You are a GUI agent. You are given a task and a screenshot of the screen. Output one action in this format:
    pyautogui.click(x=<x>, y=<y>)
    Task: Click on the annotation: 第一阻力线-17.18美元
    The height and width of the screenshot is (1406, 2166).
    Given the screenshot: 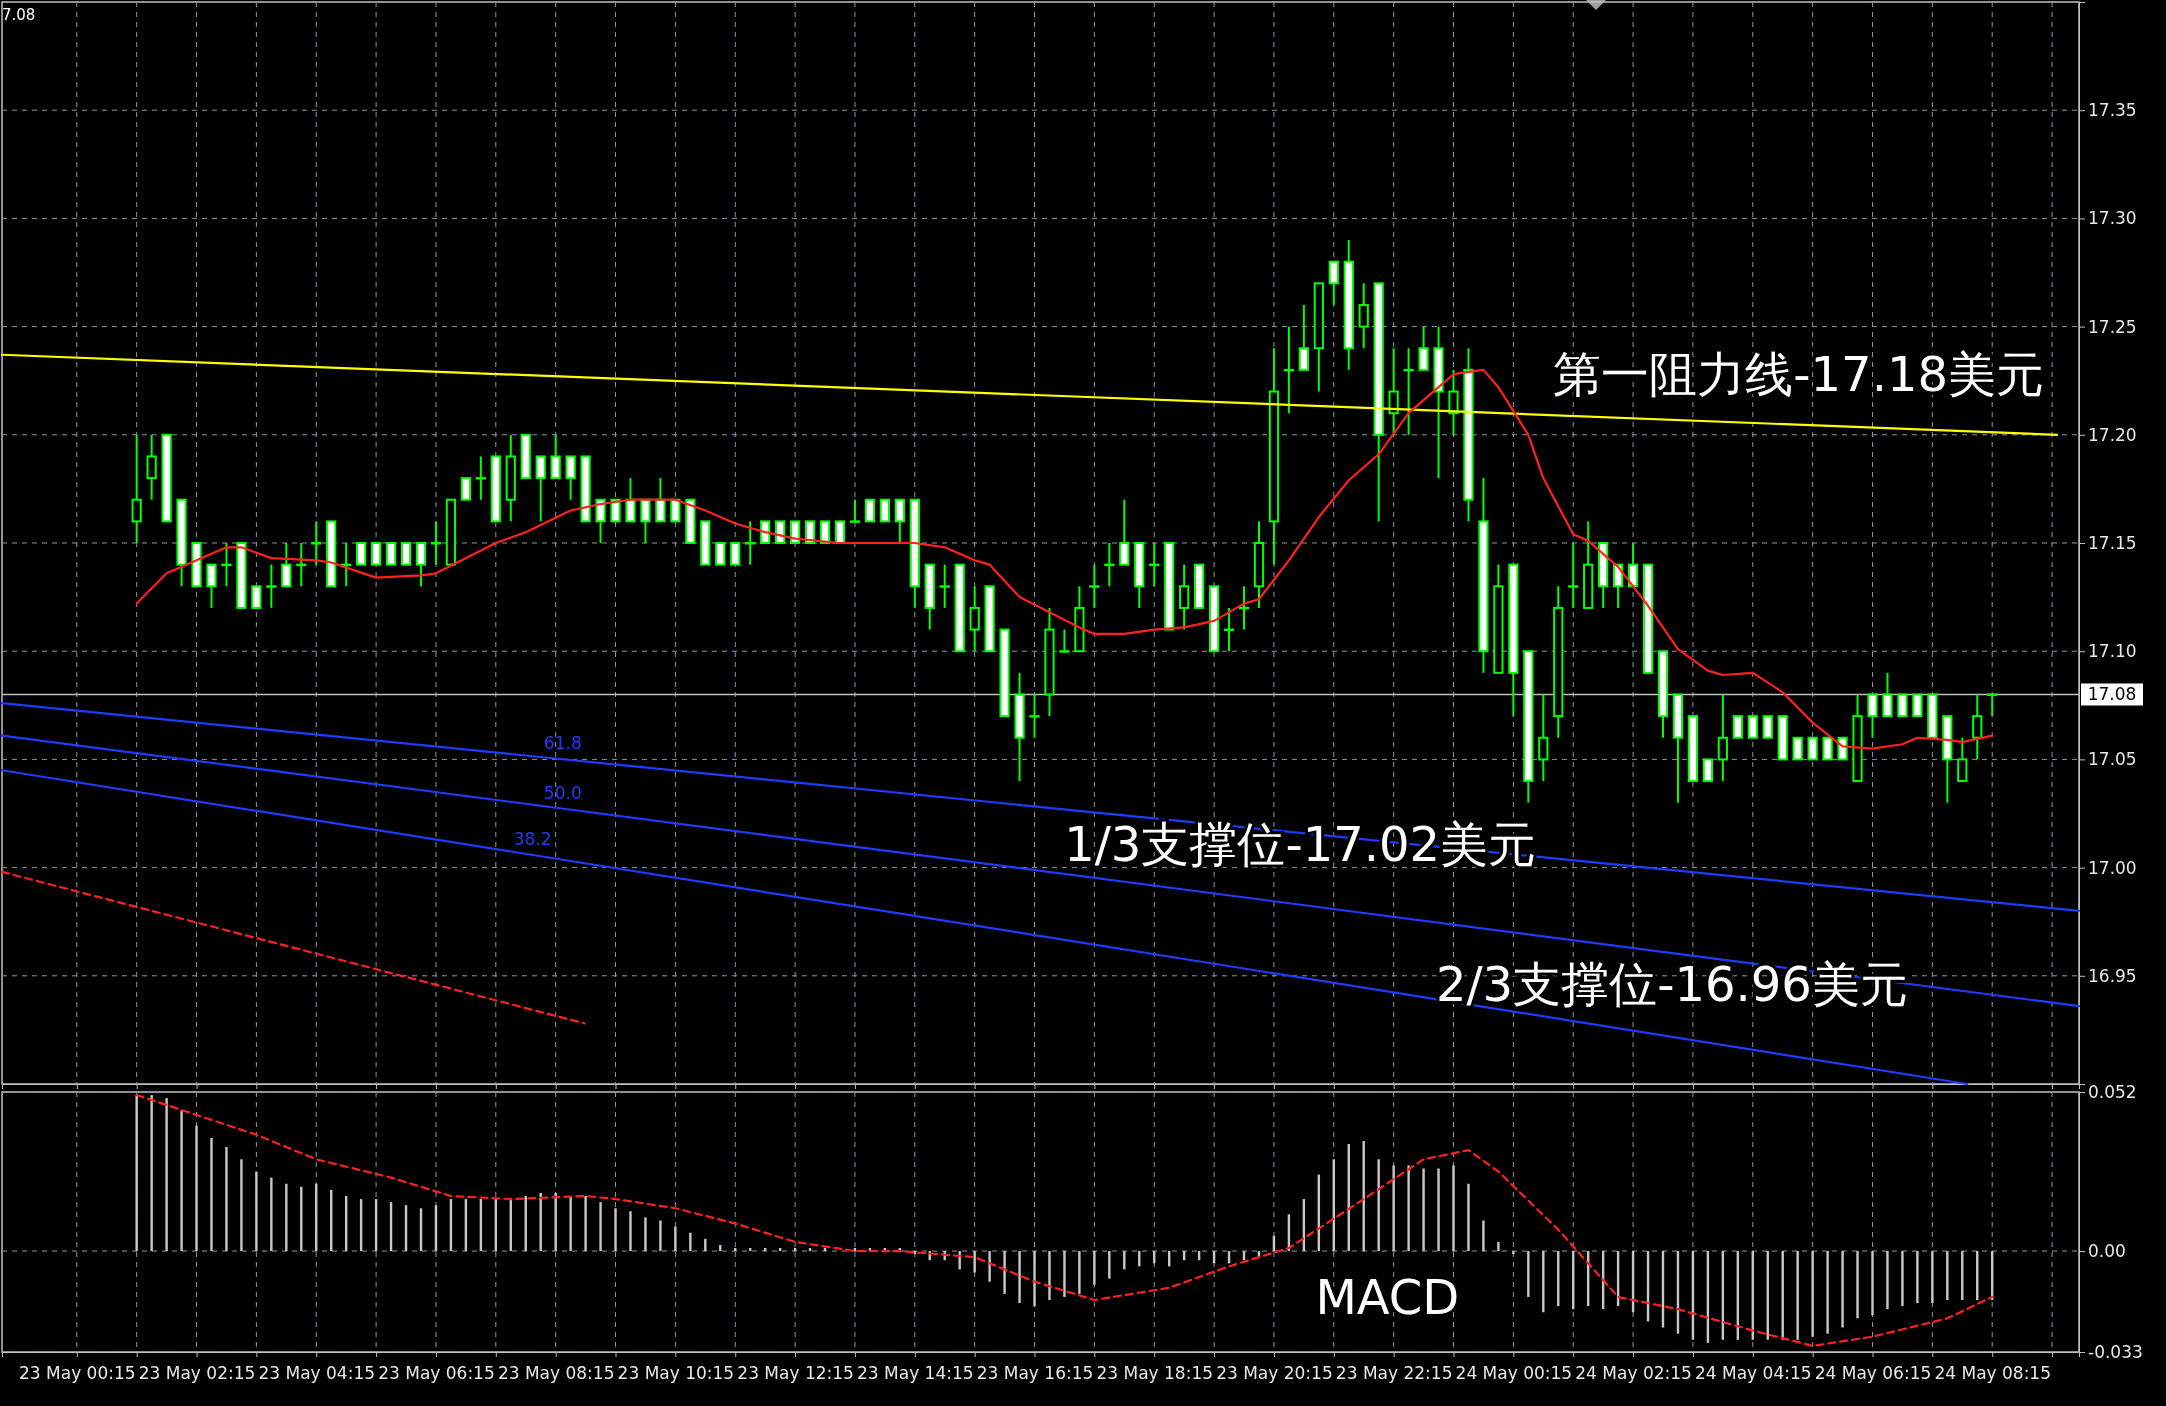 What is the action you would take?
    pyautogui.click(x=1798, y=374)
    